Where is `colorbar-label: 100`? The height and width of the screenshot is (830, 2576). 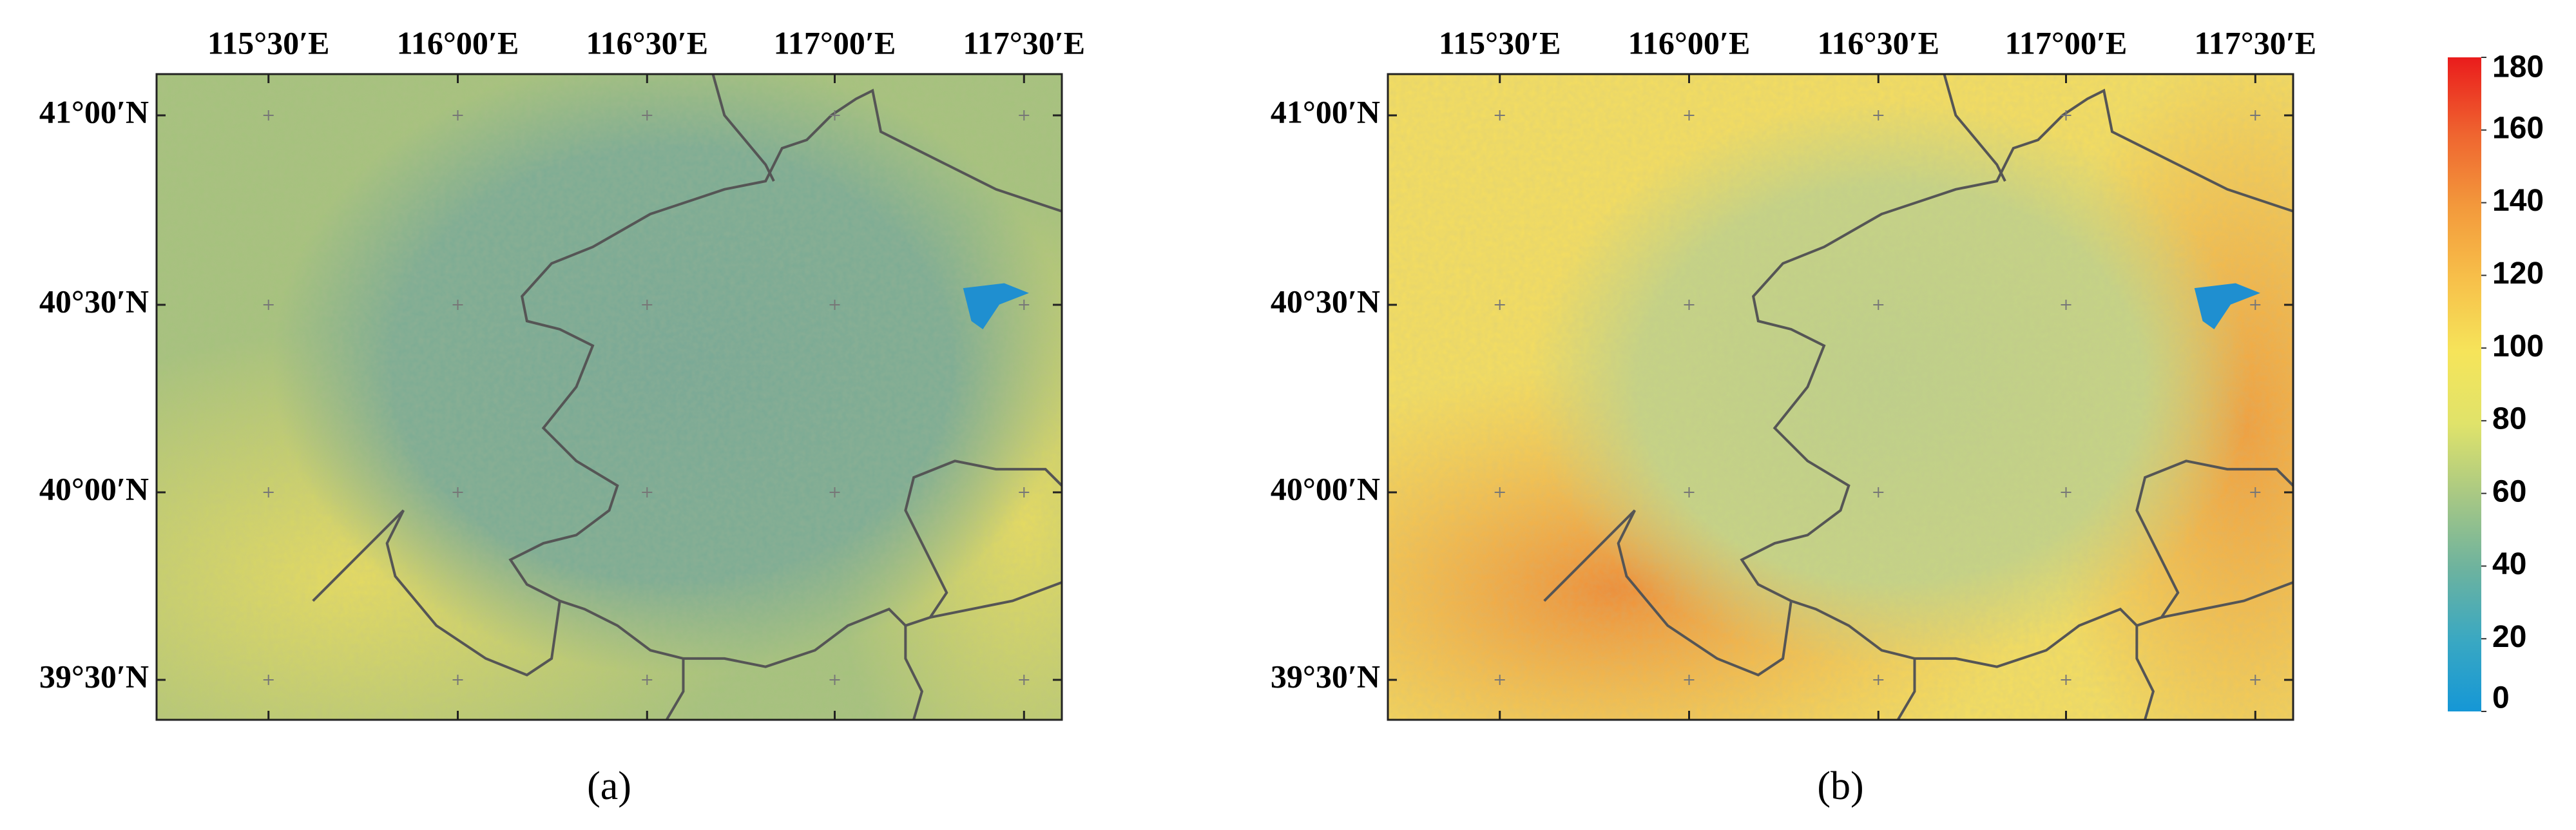
colorbar-label: 100 is located at coordinates (2518, 346).